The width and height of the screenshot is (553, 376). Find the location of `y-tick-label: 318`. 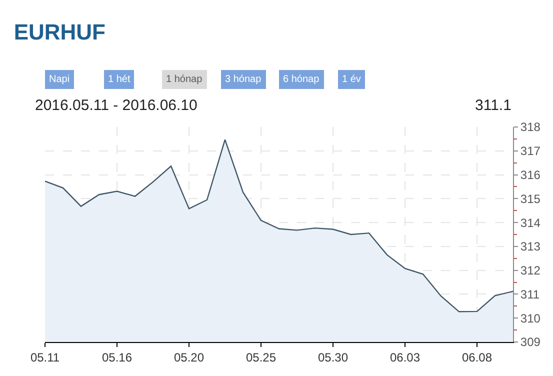

y-tick-label: 318 is located at coordinates (530, 127).